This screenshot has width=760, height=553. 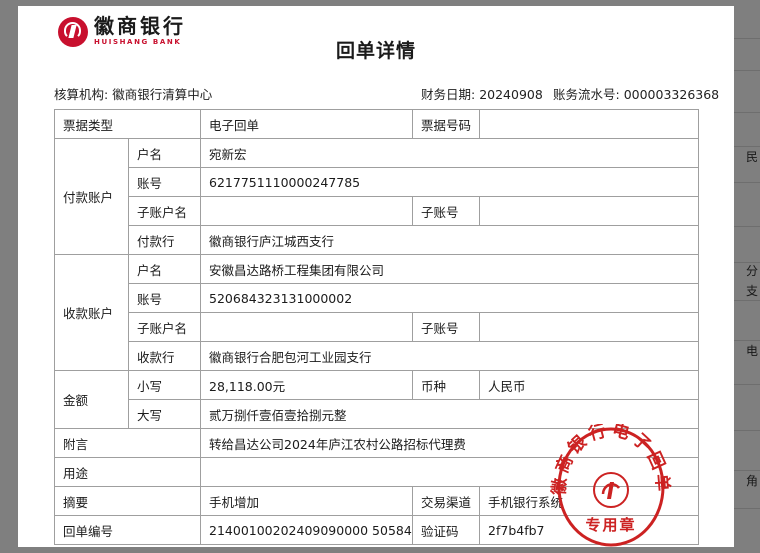 What do you see at coordinates (589, 211) in the screenshot?
I see `payer-sub-account-no-value` at bounding box center [589, 211].